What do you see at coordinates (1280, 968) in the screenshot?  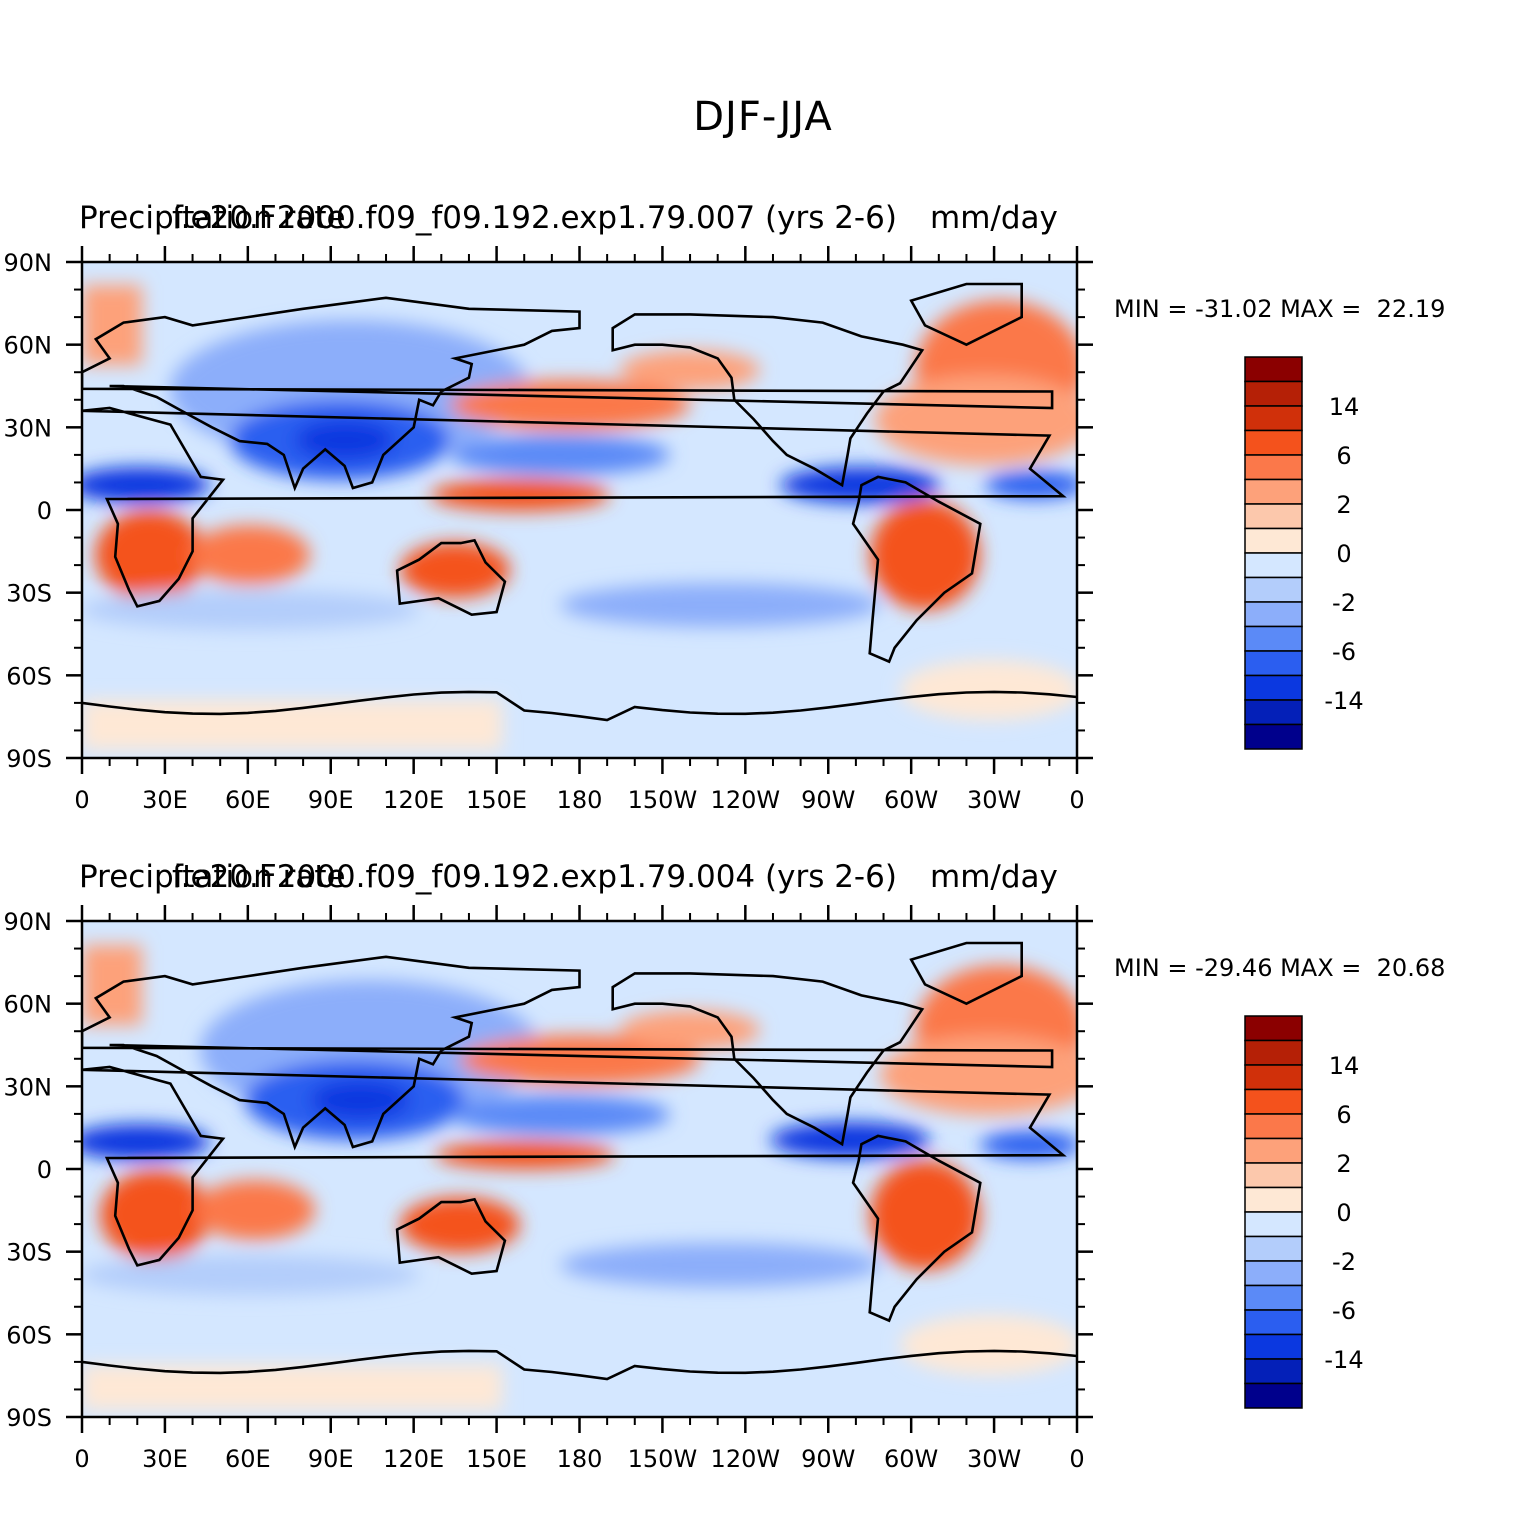 I see `panel2-min-max: MIN = -29.46 MAX = 20.68` at bounding box center [1280, 968].